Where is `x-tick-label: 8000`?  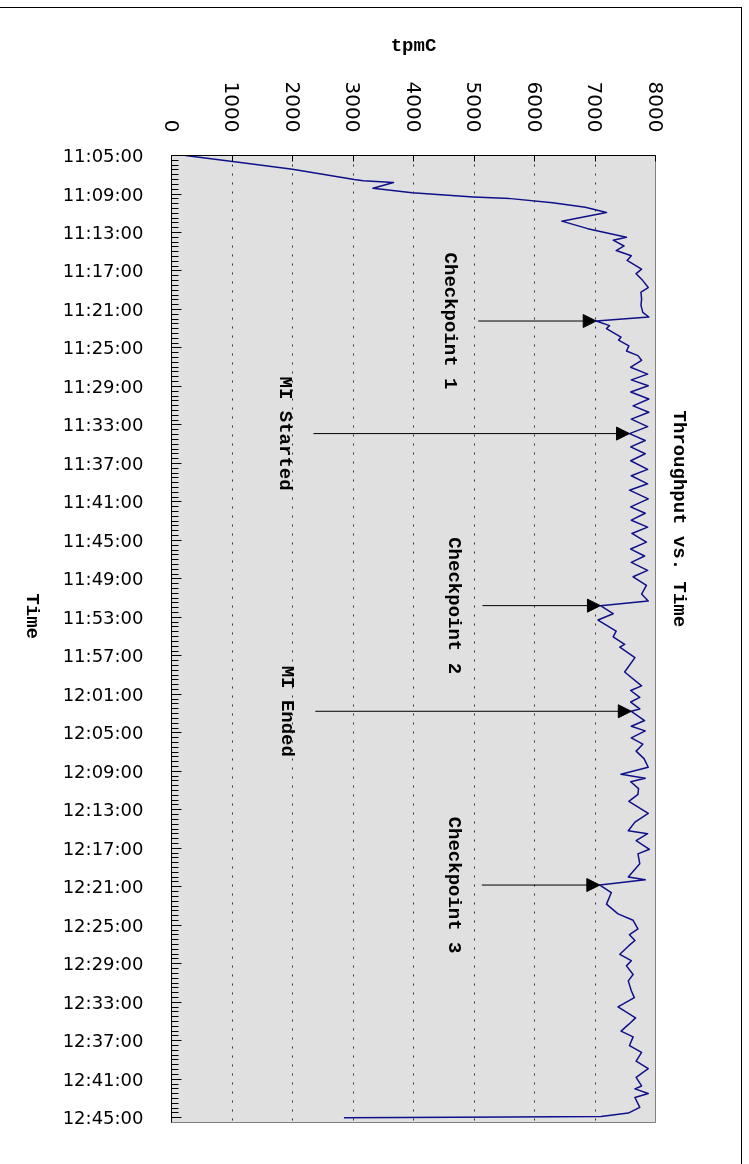 x-tick-label: 8000 is located at coordinates (655, 107).